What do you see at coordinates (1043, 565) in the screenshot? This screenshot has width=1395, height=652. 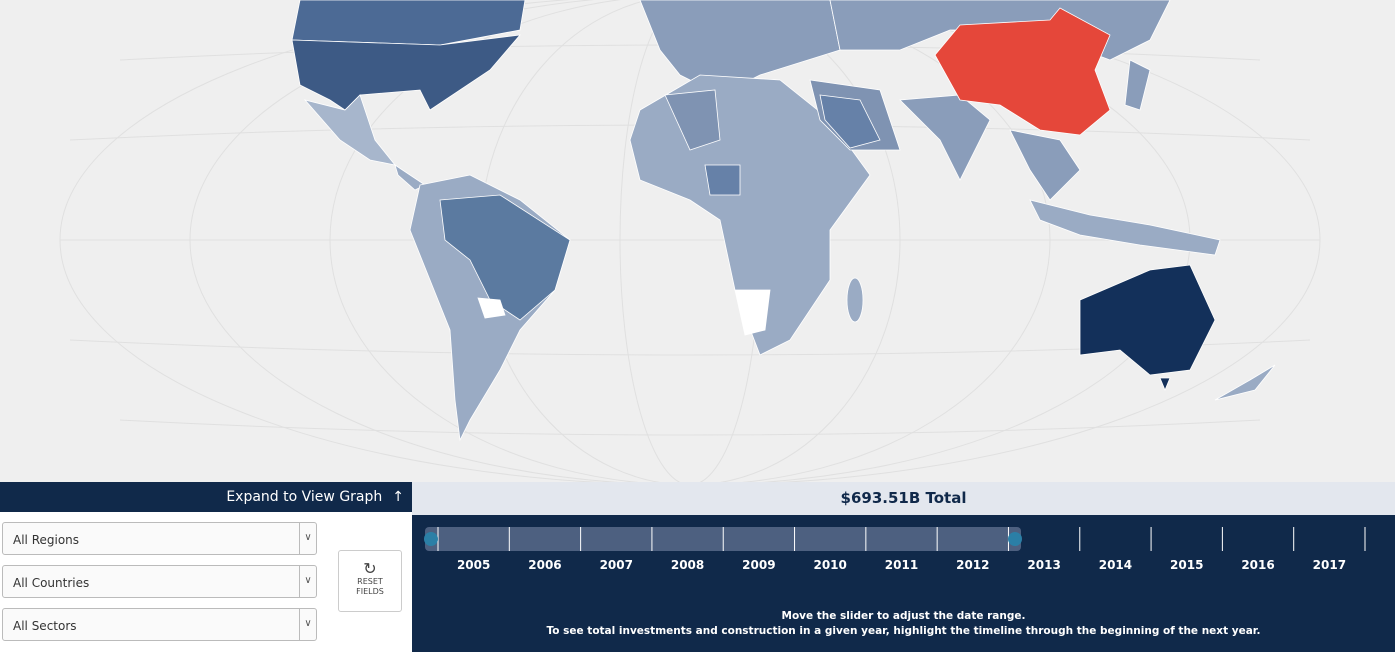 I see `year-label: 2013` at bounding box center [1043, 565].